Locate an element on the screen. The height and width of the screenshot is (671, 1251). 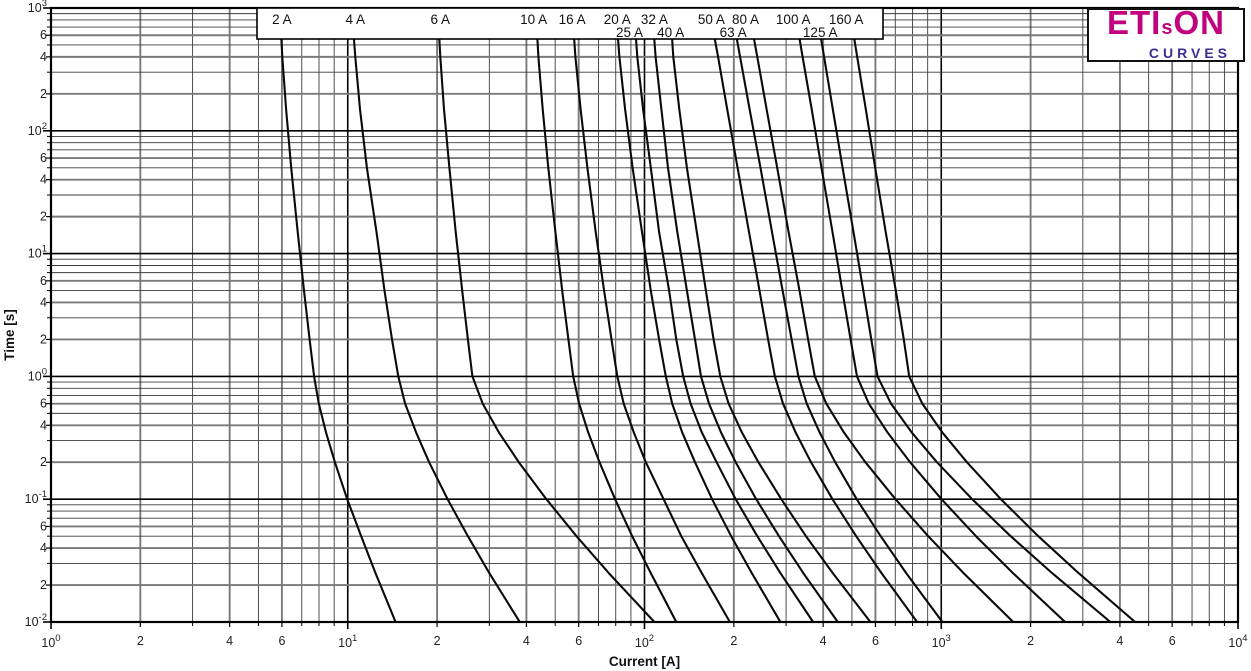
y-tick-label: 10⁰ is located at coordinates (37, 374).